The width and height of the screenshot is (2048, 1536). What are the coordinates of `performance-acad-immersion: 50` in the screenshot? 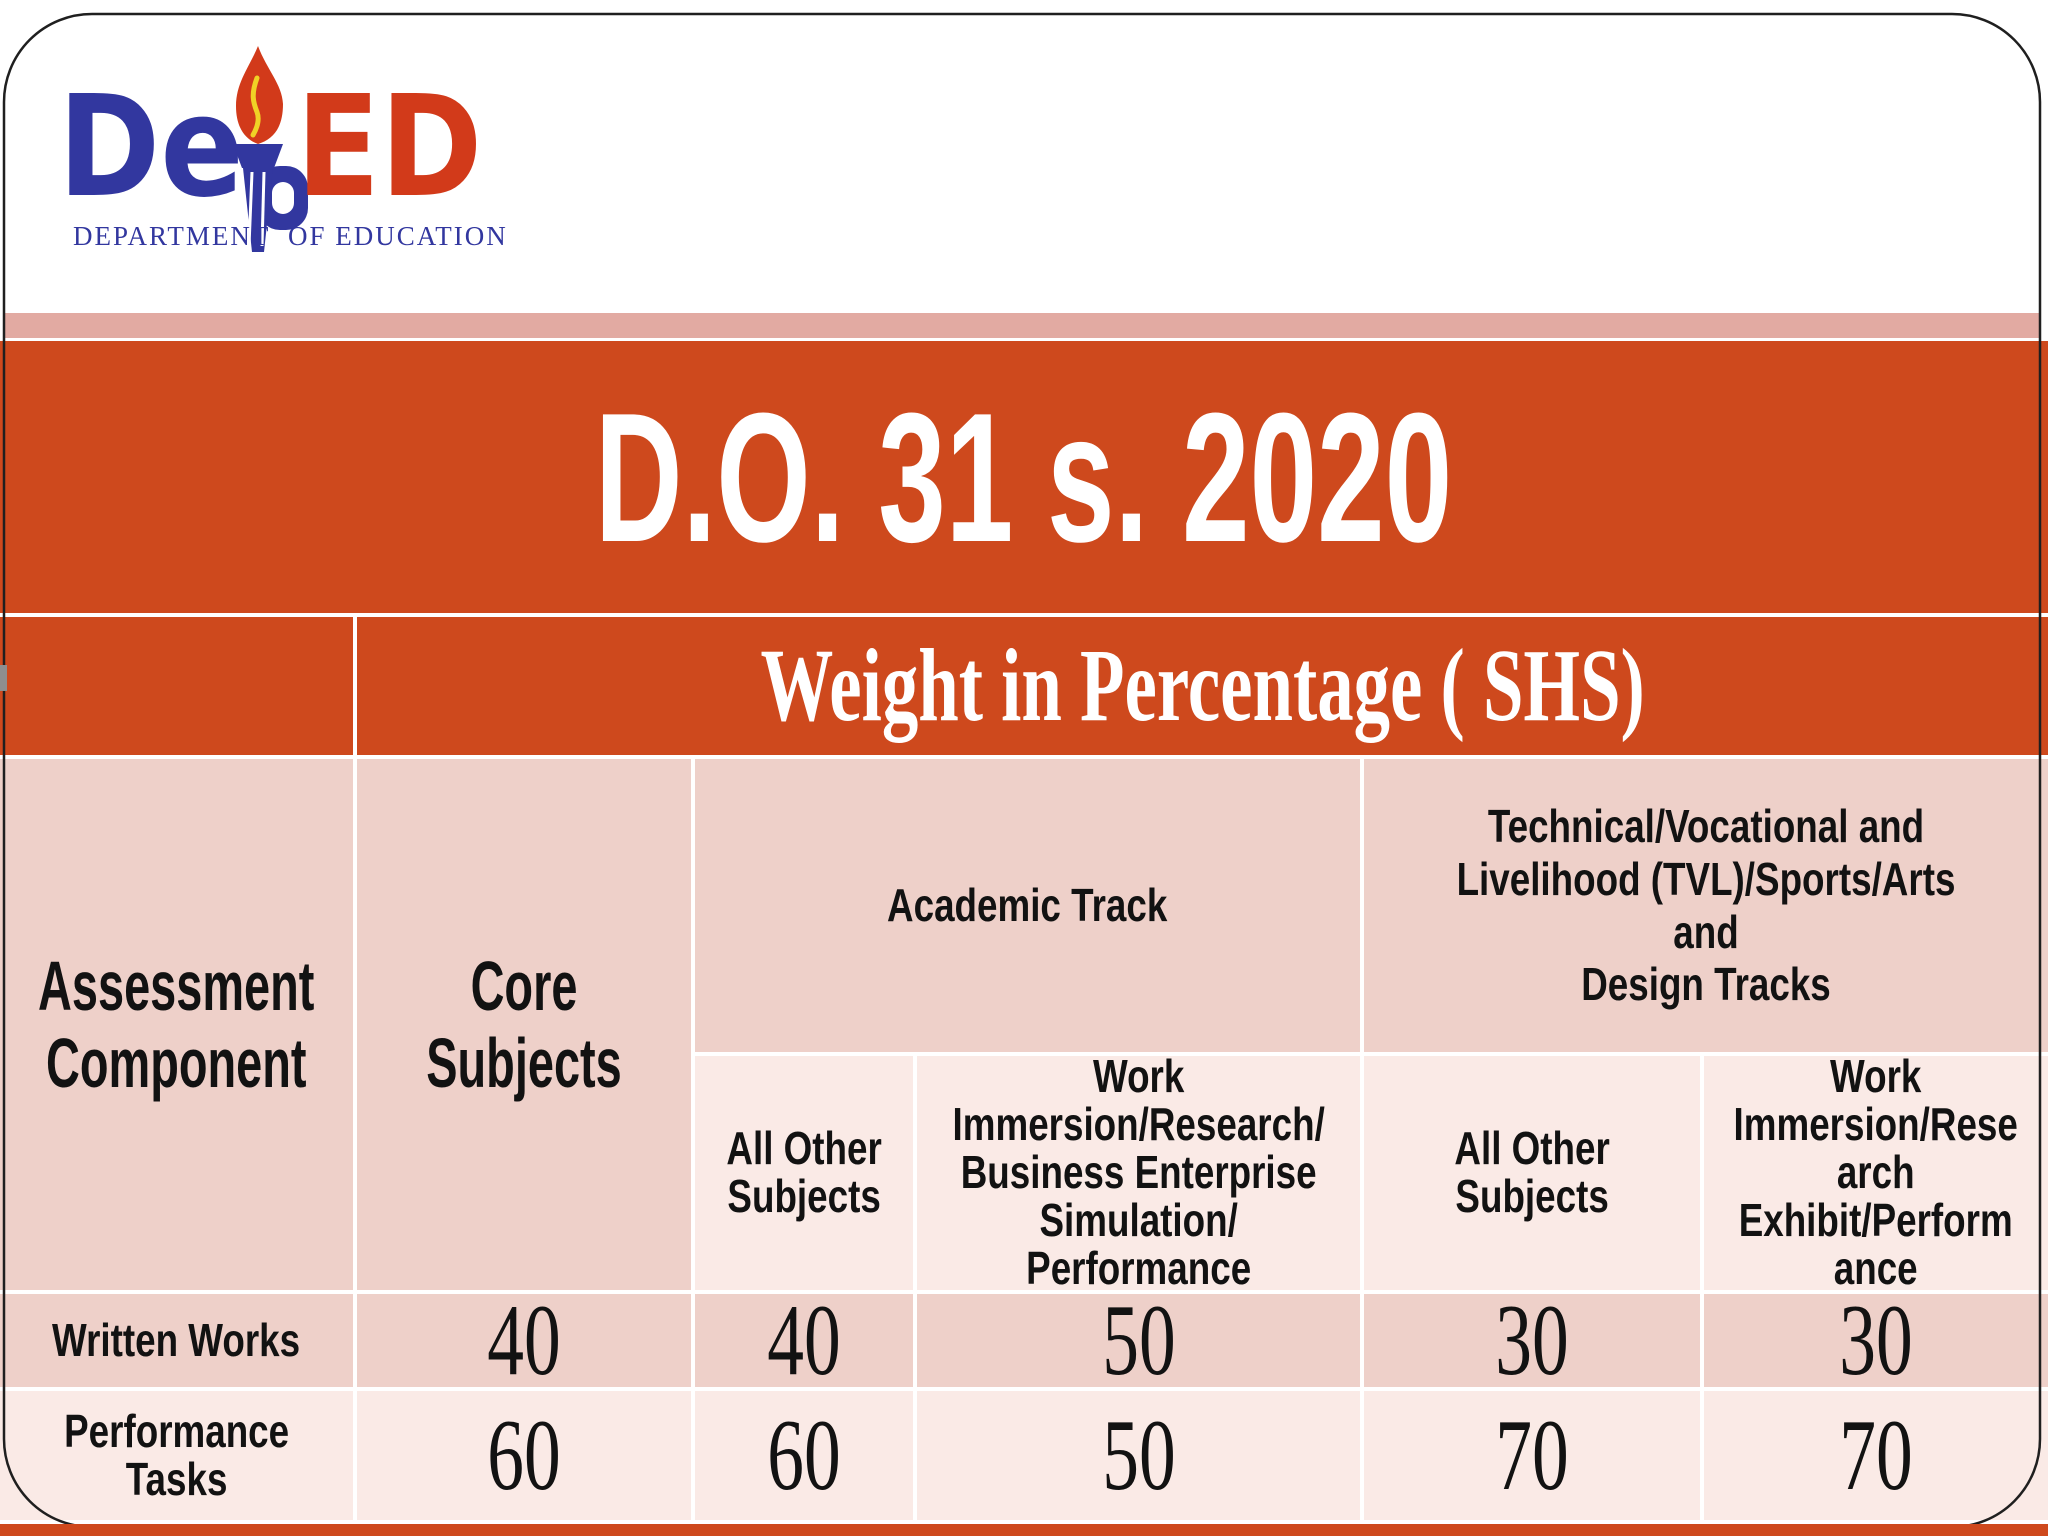 It's located at (1138, 1455).